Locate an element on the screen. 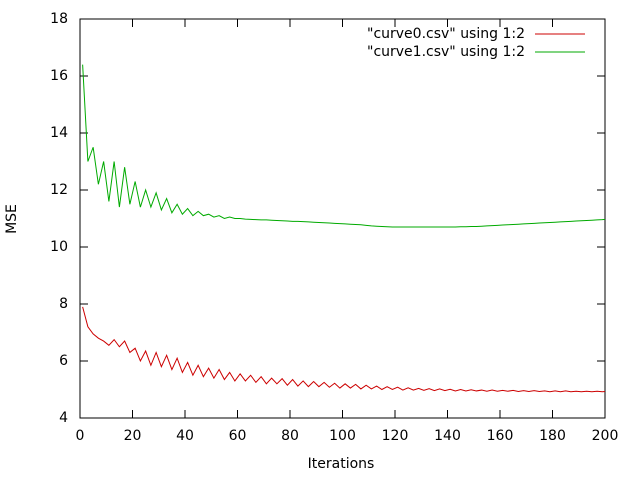 The height and width of the screenshot is (480, 640). x-tick-label: 120 is located at coordinates (395, 436).